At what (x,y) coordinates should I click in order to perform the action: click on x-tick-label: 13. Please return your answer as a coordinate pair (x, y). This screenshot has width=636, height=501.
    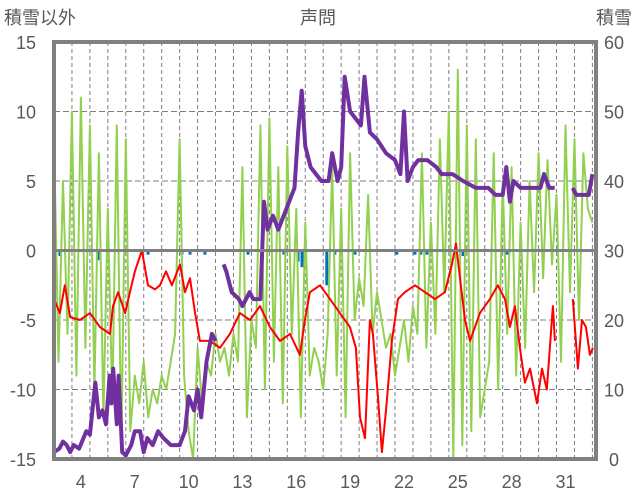
    Looking at the image, I should click on (242, 482).